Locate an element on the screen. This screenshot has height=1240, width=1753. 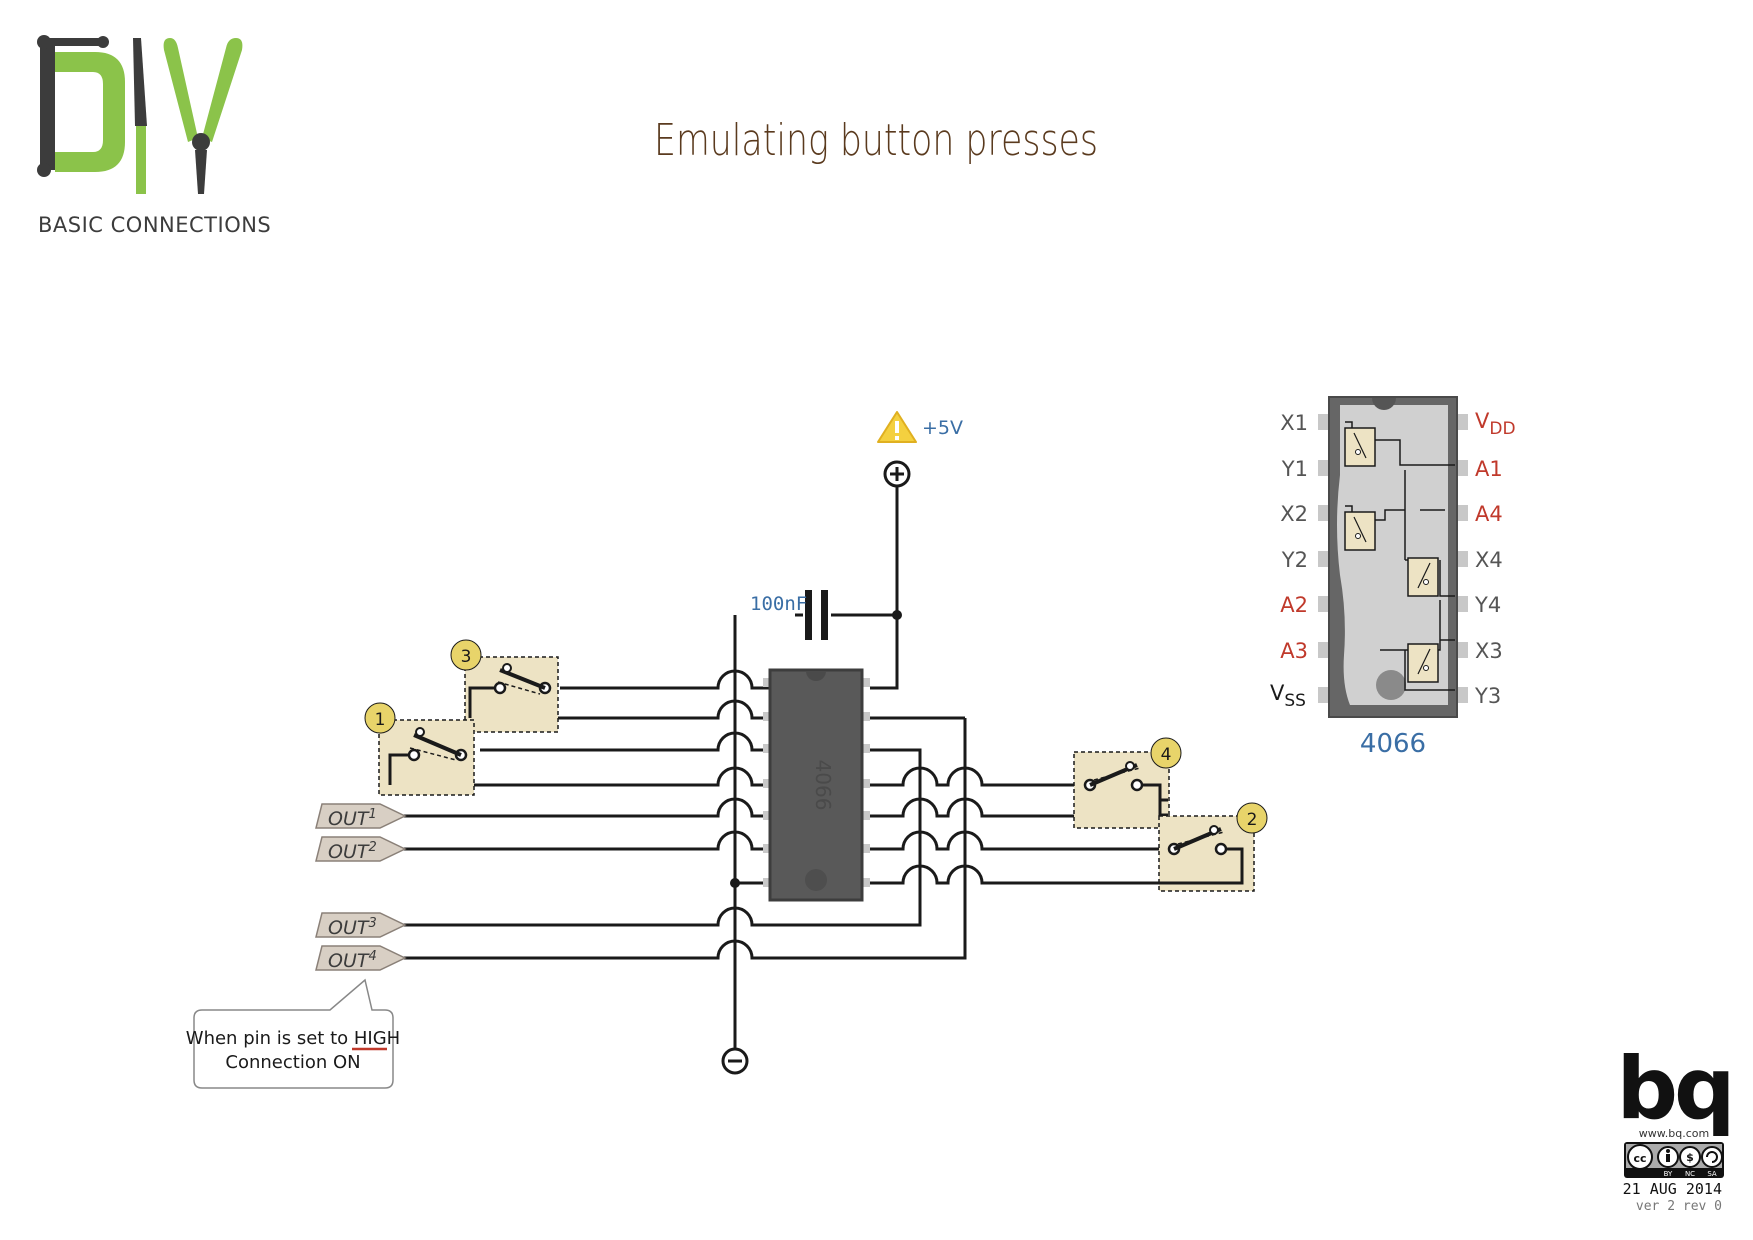
pin-label-y3: Y3 is located at coordinates (1487, 696).